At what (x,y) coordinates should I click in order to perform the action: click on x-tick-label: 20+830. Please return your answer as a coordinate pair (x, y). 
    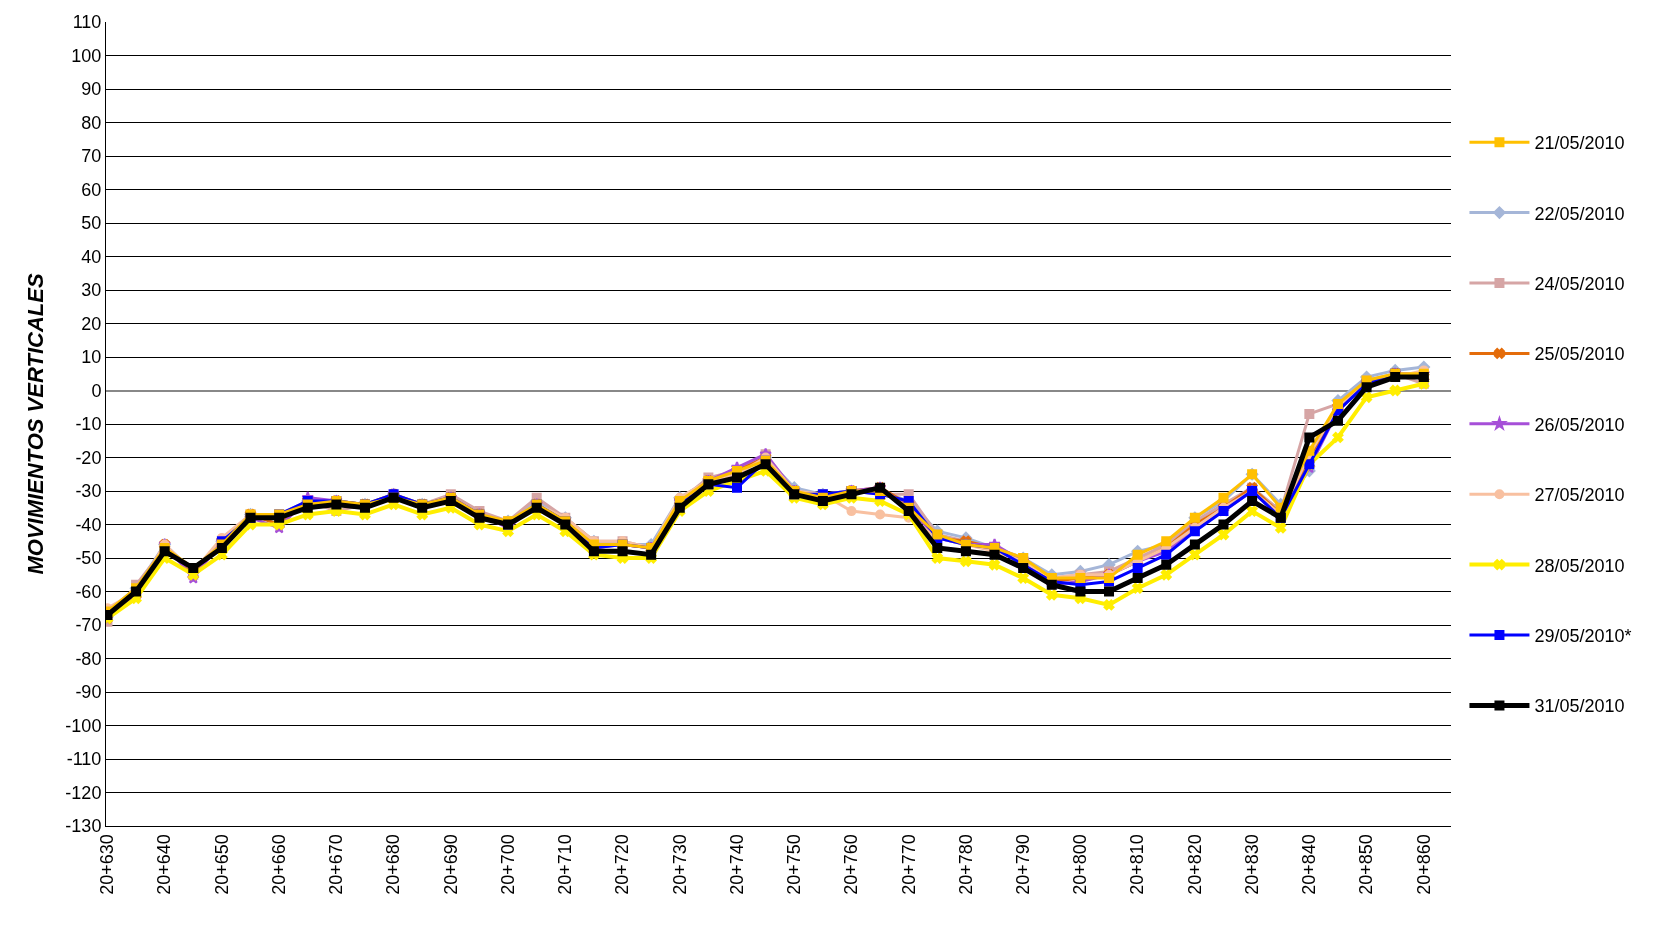
    Looking at the image, I should click on (1251, 864).